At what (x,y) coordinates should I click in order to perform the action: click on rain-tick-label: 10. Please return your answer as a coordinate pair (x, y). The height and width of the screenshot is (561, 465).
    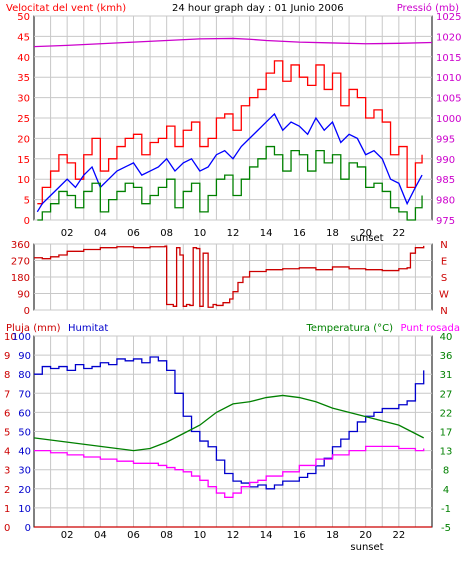
    Looking at the image, I should click on (10, 337).